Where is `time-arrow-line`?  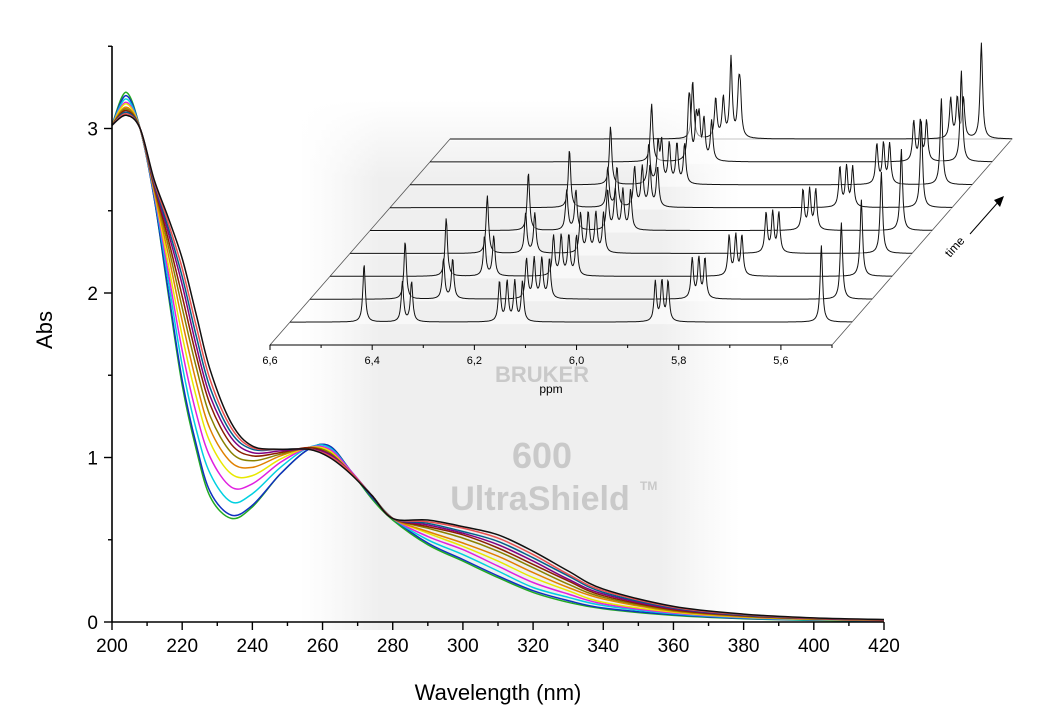 time-arrow-line is located at coordinates (985, 217).